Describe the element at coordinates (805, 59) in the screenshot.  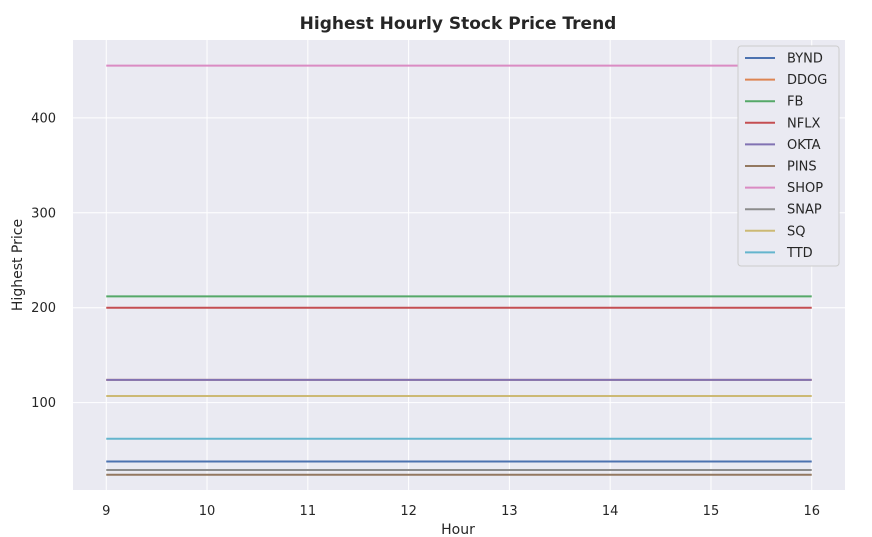
I see `legend-label: BYND` at that location.